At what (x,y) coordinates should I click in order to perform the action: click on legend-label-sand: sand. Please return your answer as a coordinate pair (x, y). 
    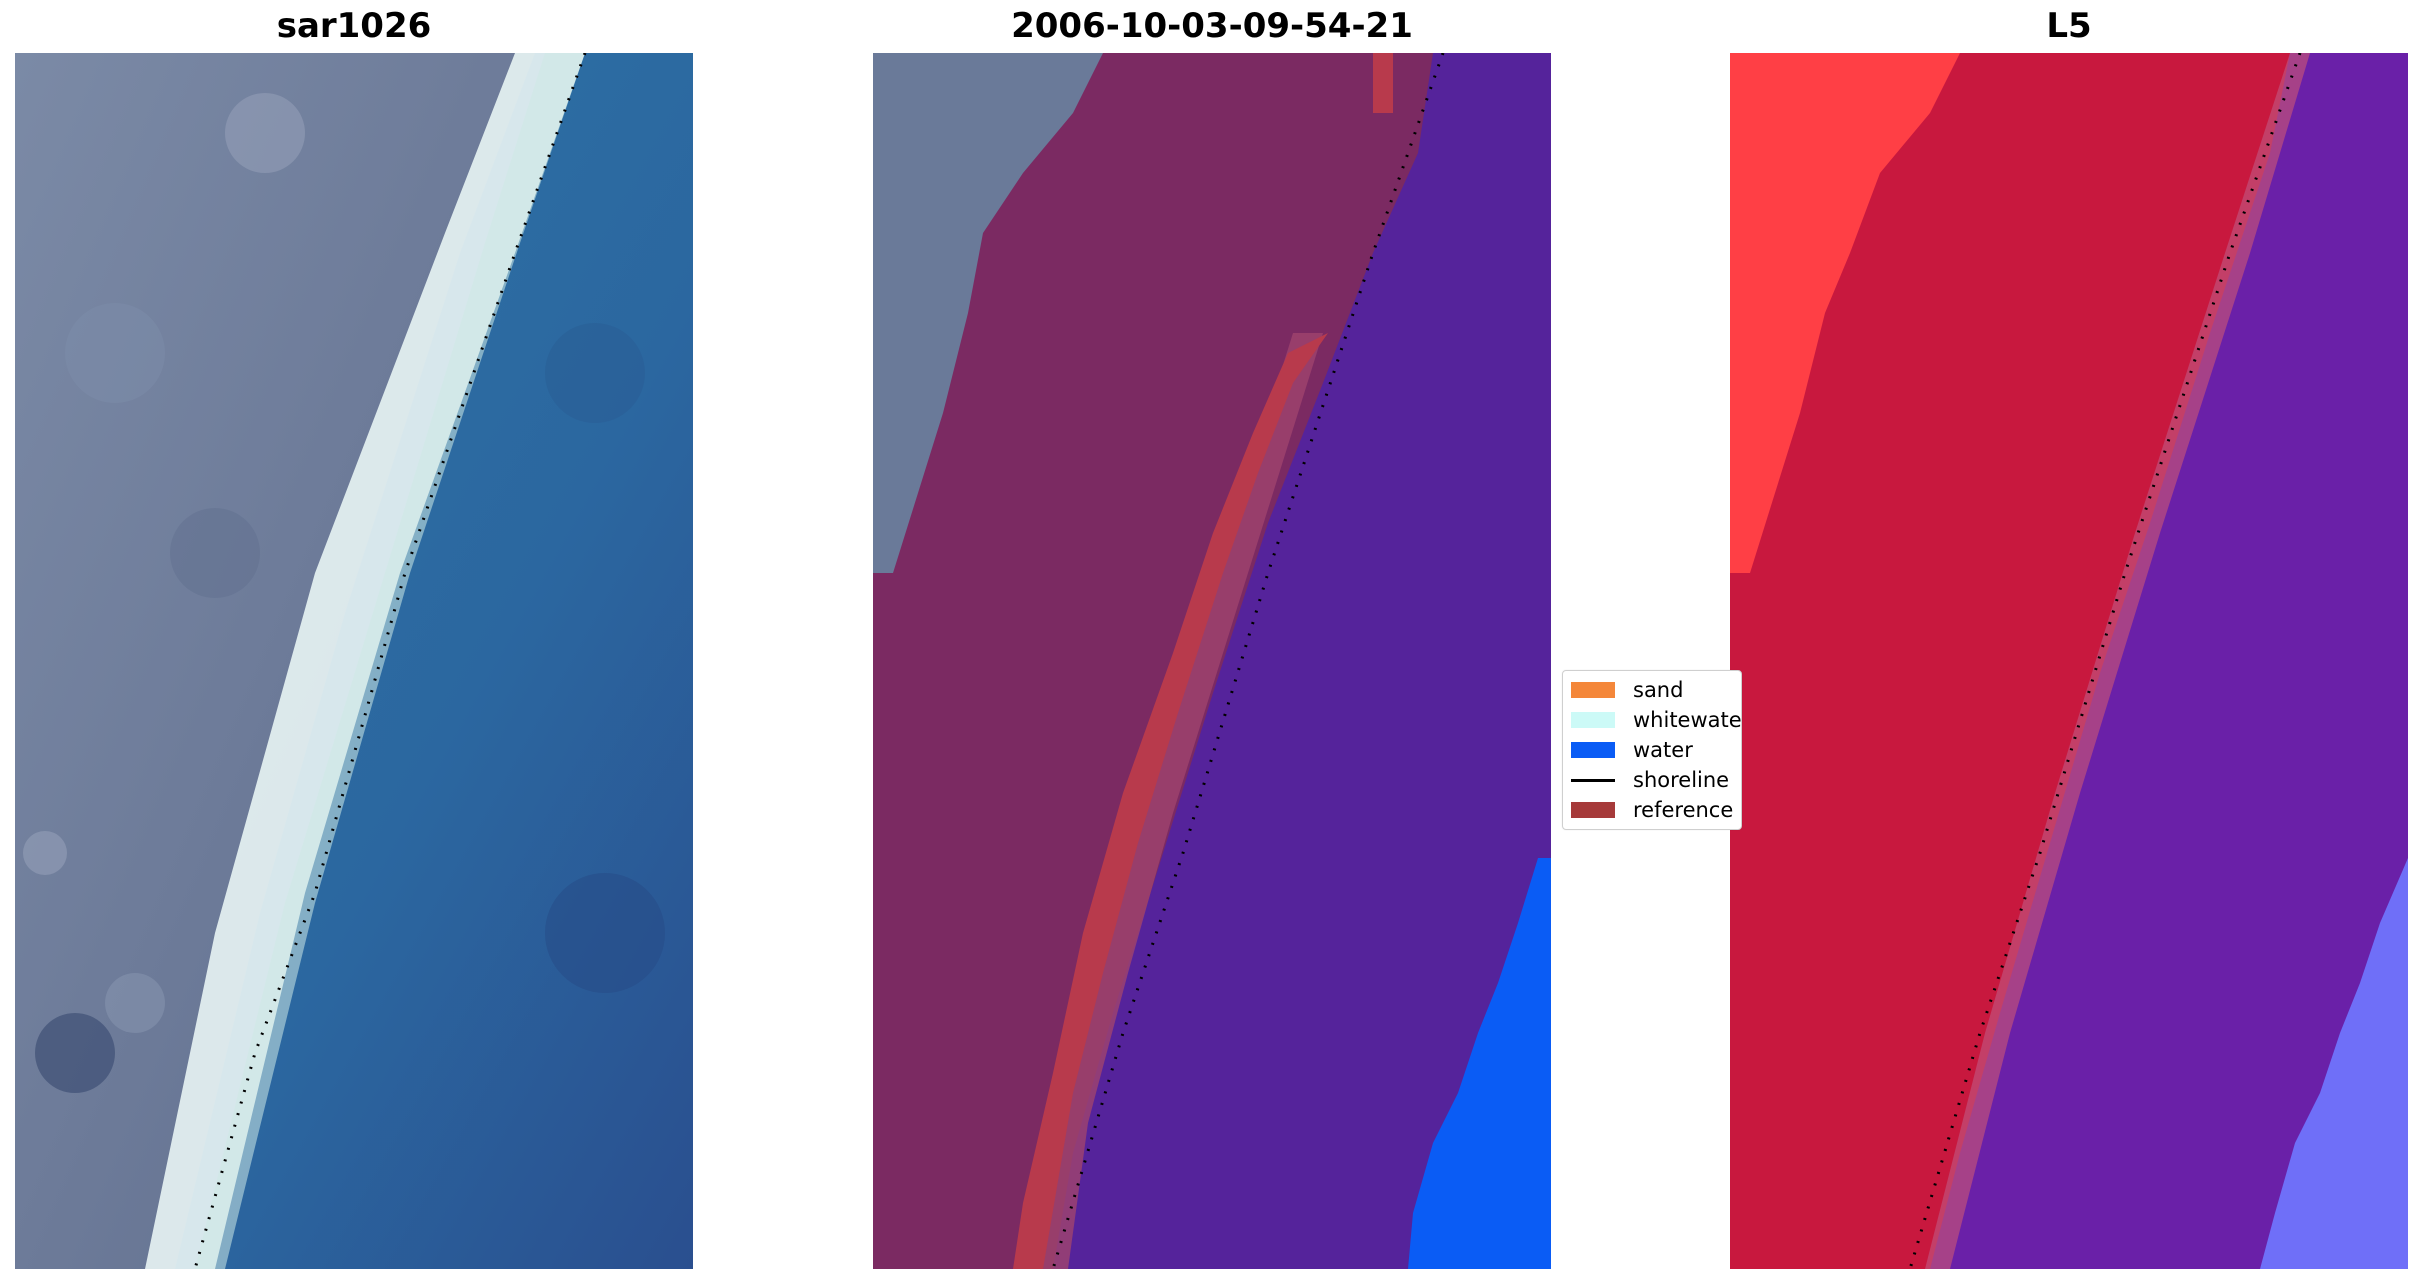
    Looking at the image, I should click on (1658, 690).